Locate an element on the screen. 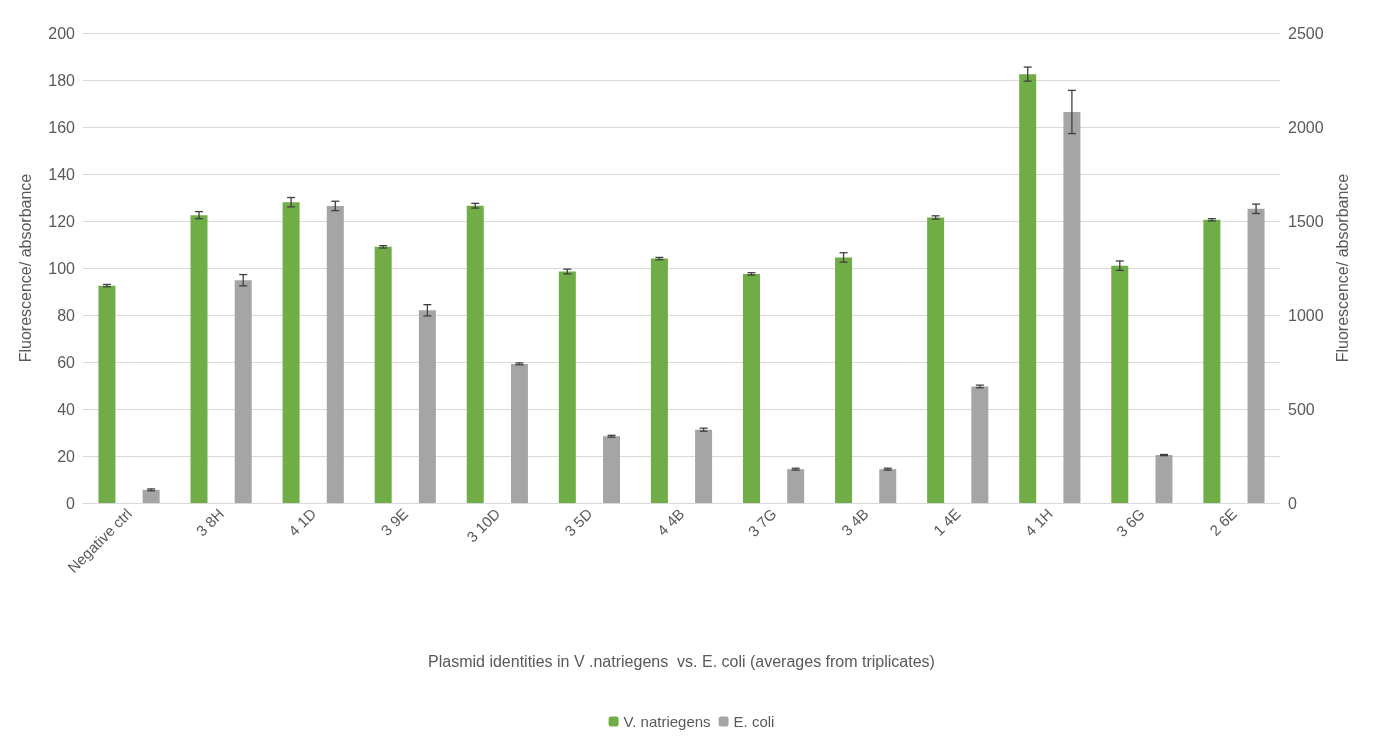 This screenshot has width=1383, height=747. y2-tick-label: 2000 is located at coordinates (1306, 127).